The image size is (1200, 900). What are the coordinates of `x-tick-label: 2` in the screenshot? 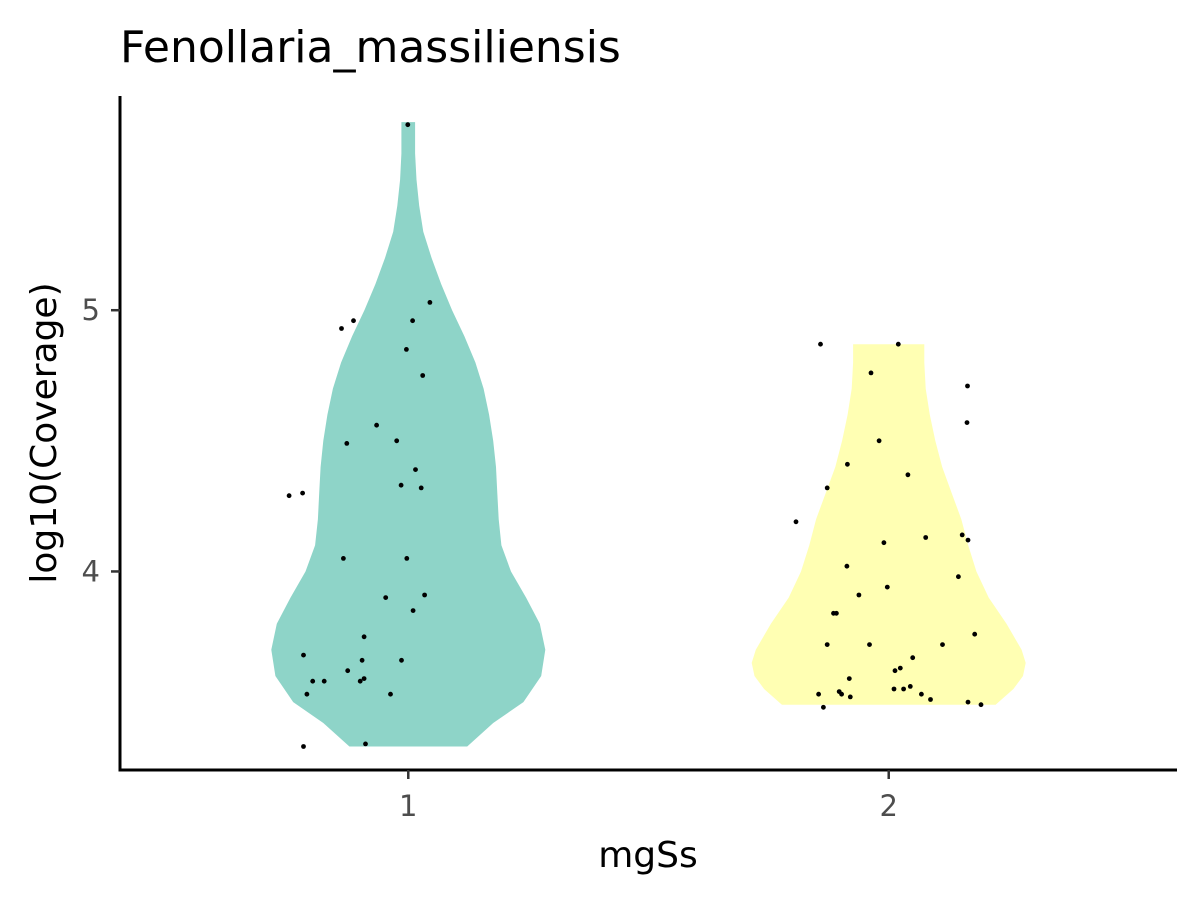 It's located at (889, 806).